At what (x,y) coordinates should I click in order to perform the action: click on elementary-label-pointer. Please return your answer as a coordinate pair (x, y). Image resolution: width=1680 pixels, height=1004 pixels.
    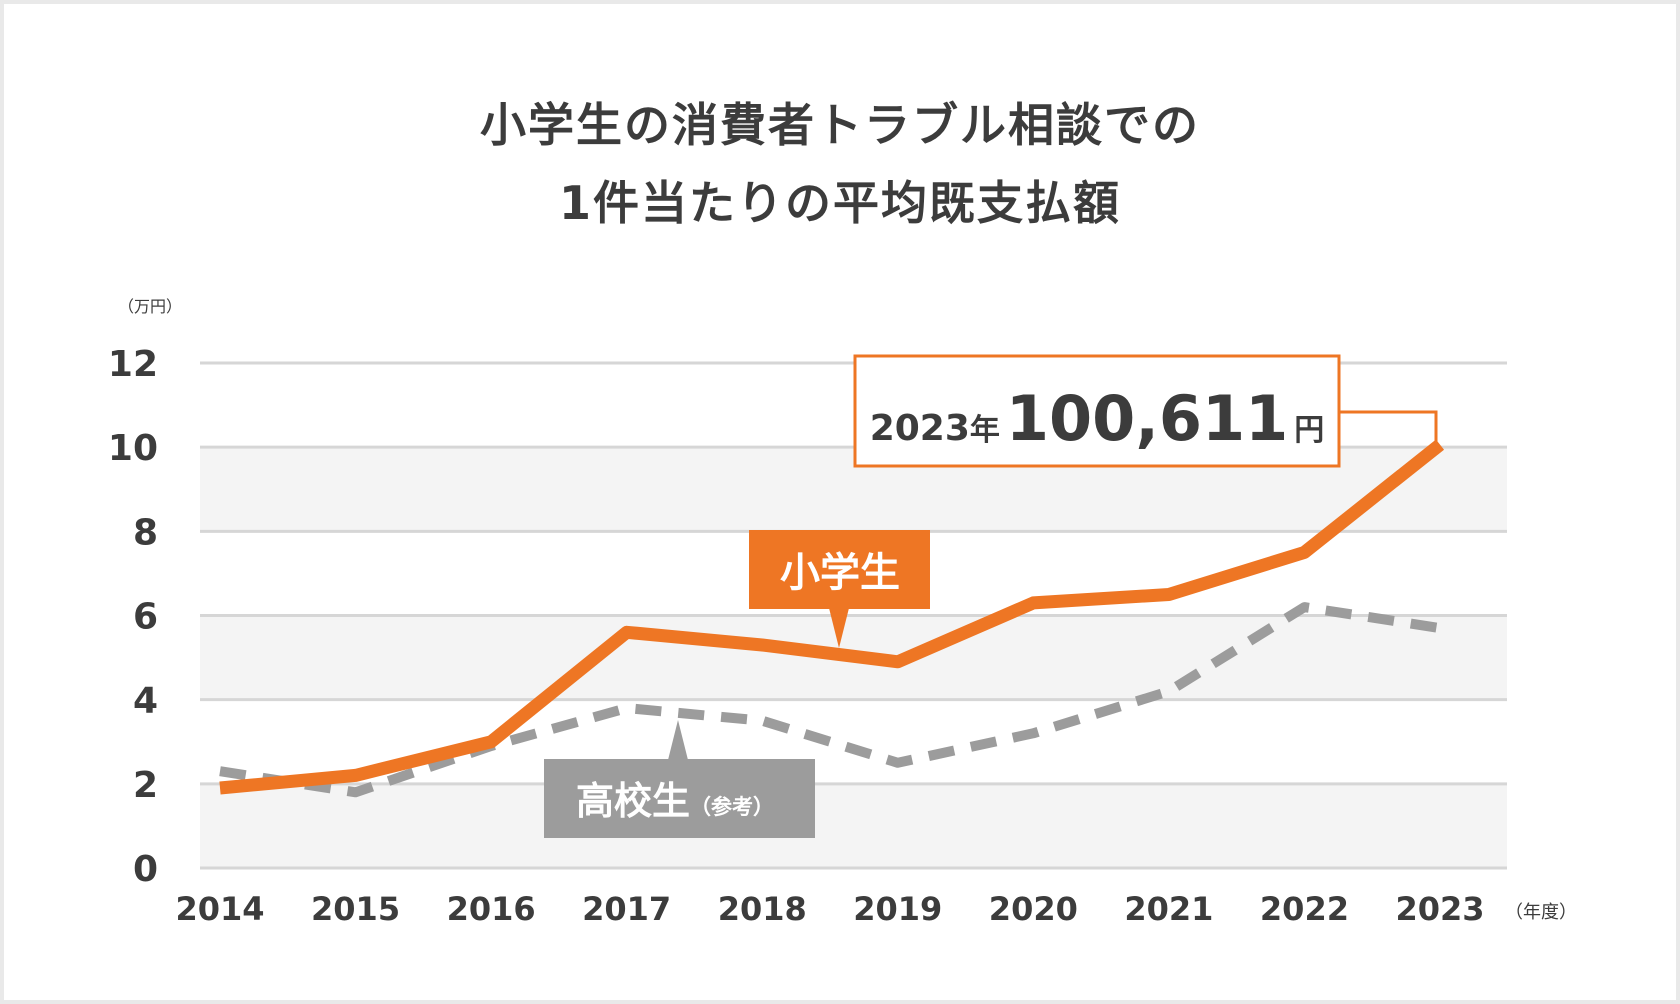
    Looking at the image, I should click on (839, 628).